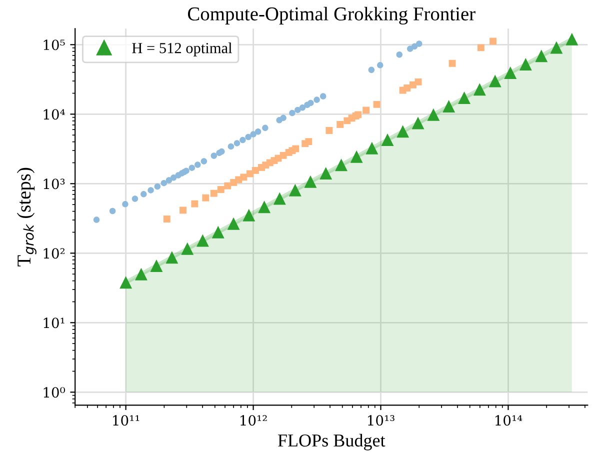 This screenshot has height=462, width=596. What do you see at coordinates (54, 45) in the screenshot?
I see `y-tick-label: 10⁵` at bounding box center [54, 45].